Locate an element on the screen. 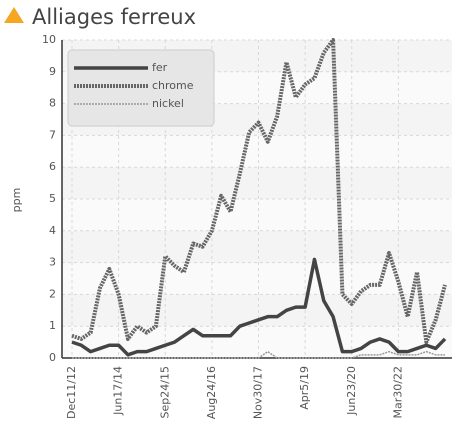 This screenshot has width=466, height=445. legend-label: fer is located at coordinates (160, 67).